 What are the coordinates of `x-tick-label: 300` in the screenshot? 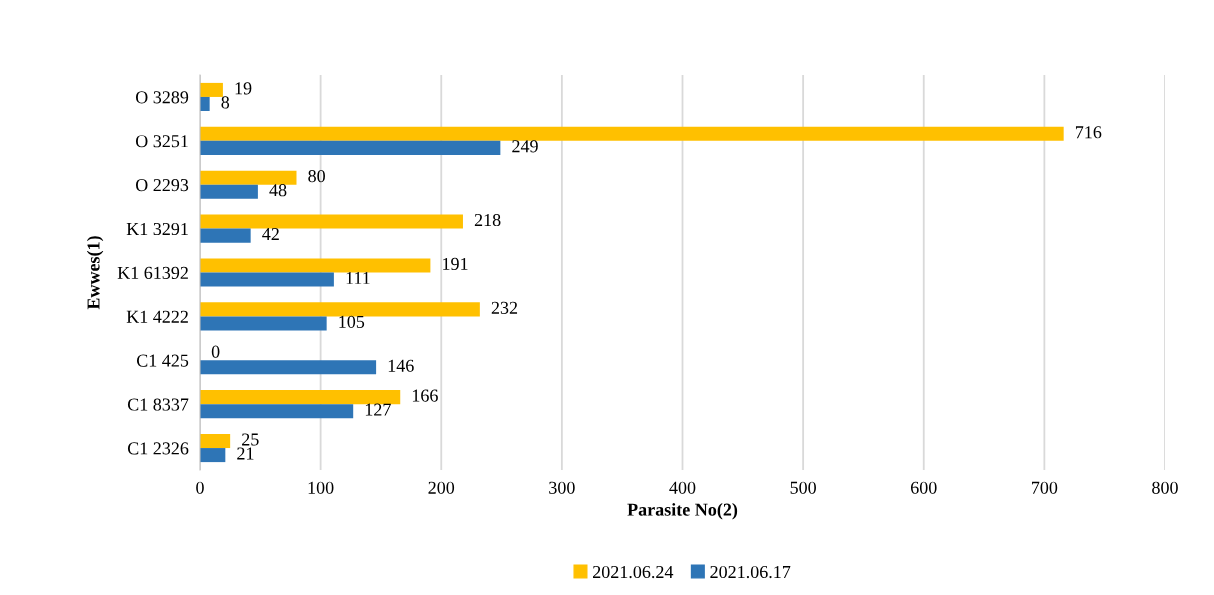 It's located at (562, 487).